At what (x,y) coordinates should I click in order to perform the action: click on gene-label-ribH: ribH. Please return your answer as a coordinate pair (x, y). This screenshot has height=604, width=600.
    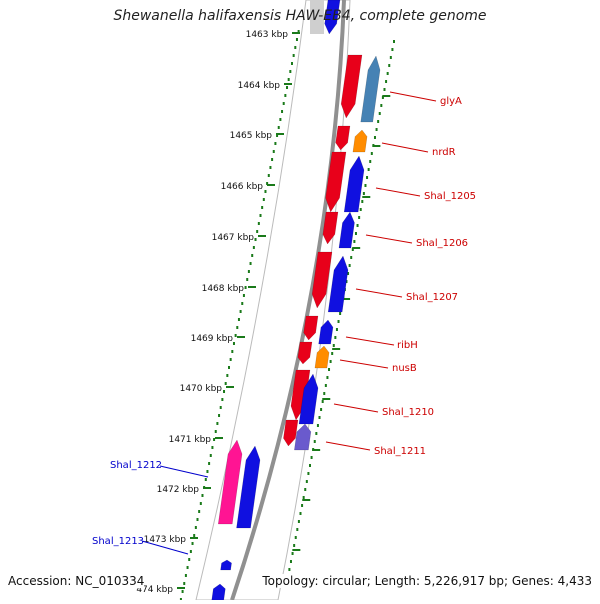
    Looking at the image, I should click on (407, 345).